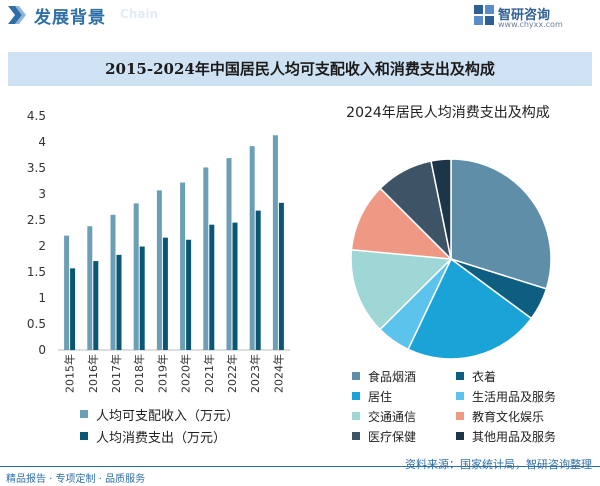 The image size is (600, 486). Describe the element at coordinates (392, 436) in the screenshot. I see `legend-label: 医疗保健` at that location.